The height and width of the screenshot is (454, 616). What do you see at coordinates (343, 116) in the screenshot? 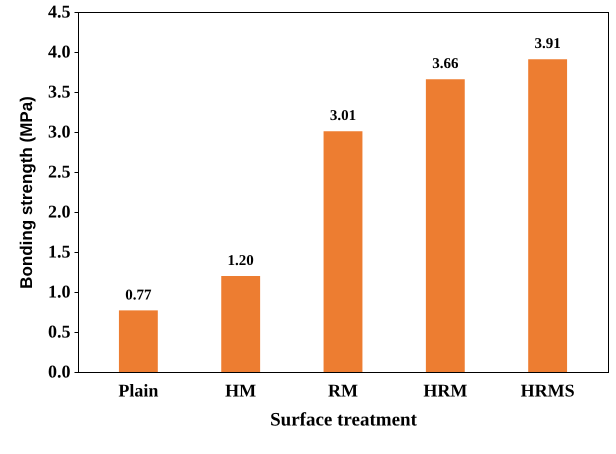
I see `data-label: 3.01` at bounding box center [343, 116].